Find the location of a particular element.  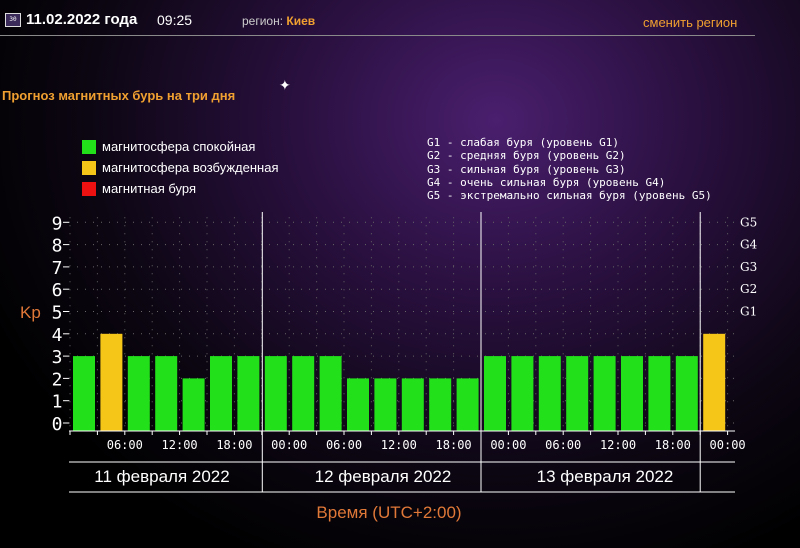

g-legend-item: G1 - слабая буря (уровень G1) is located at coordinates (523, 142).